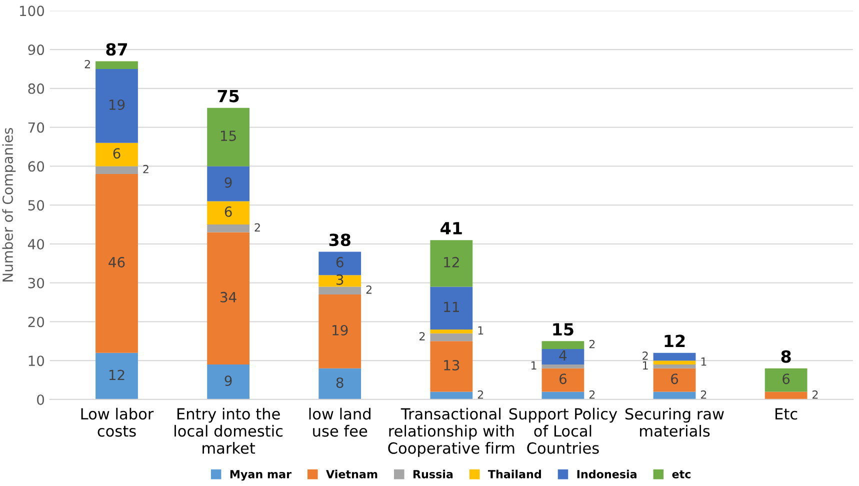  I want to click on total-label: 38, so click(339, 240).